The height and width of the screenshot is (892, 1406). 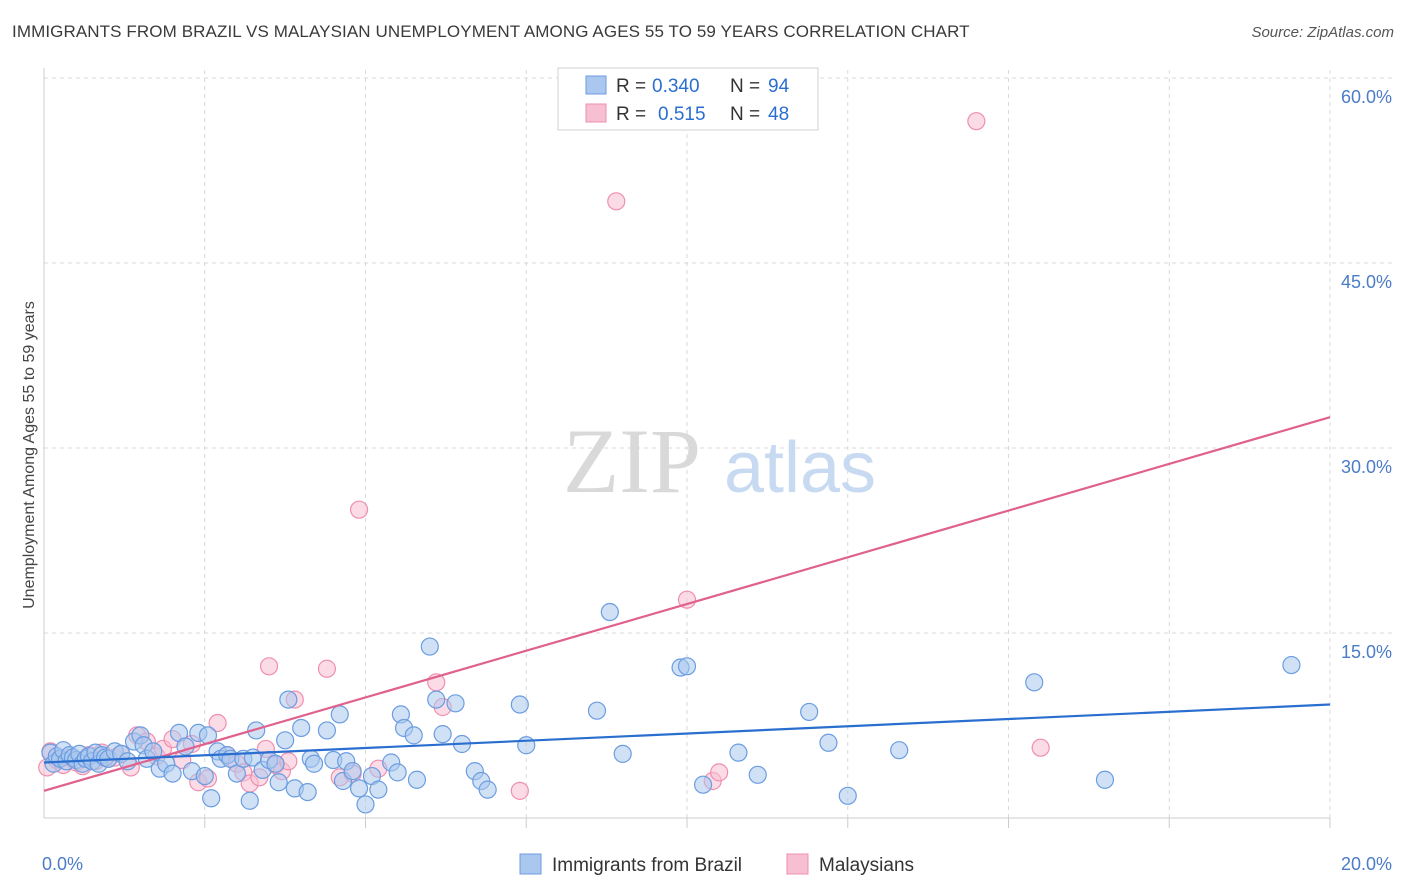 What do you see at coordinates (632, 461) in the screenshot?
I see `watermark-zip: ZIP` at bounding box center [632, 461].